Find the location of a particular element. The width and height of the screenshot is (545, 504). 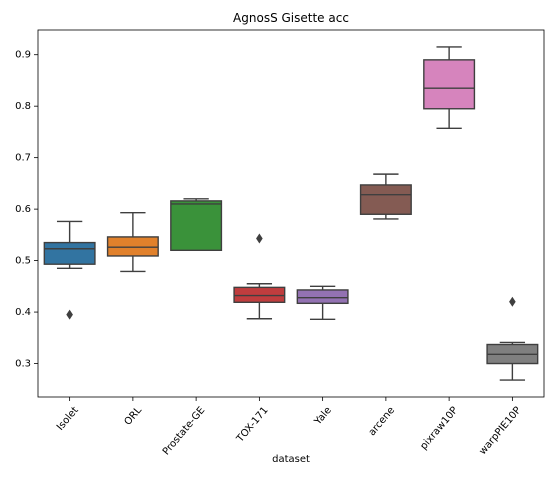

box-prostate-ge is located at coordinates (196, 225).